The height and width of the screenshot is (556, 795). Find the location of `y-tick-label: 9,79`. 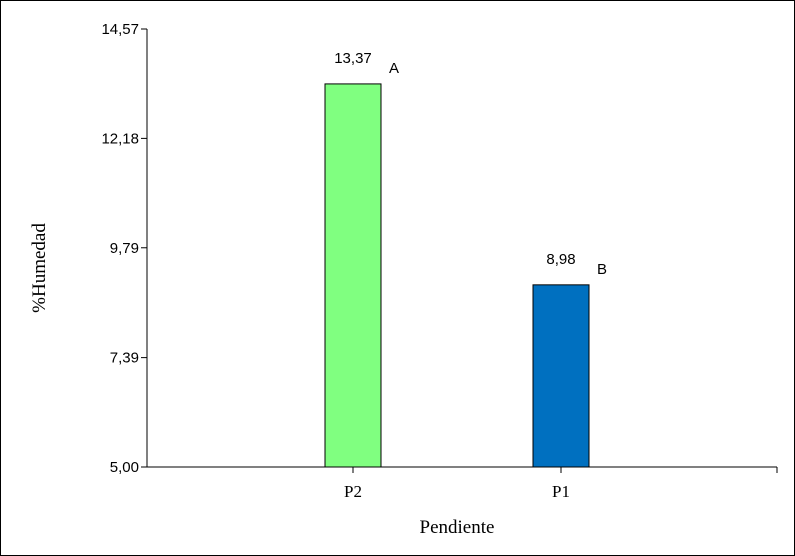

y-tick-label: 9,79 is located at coordinates (124, 248).